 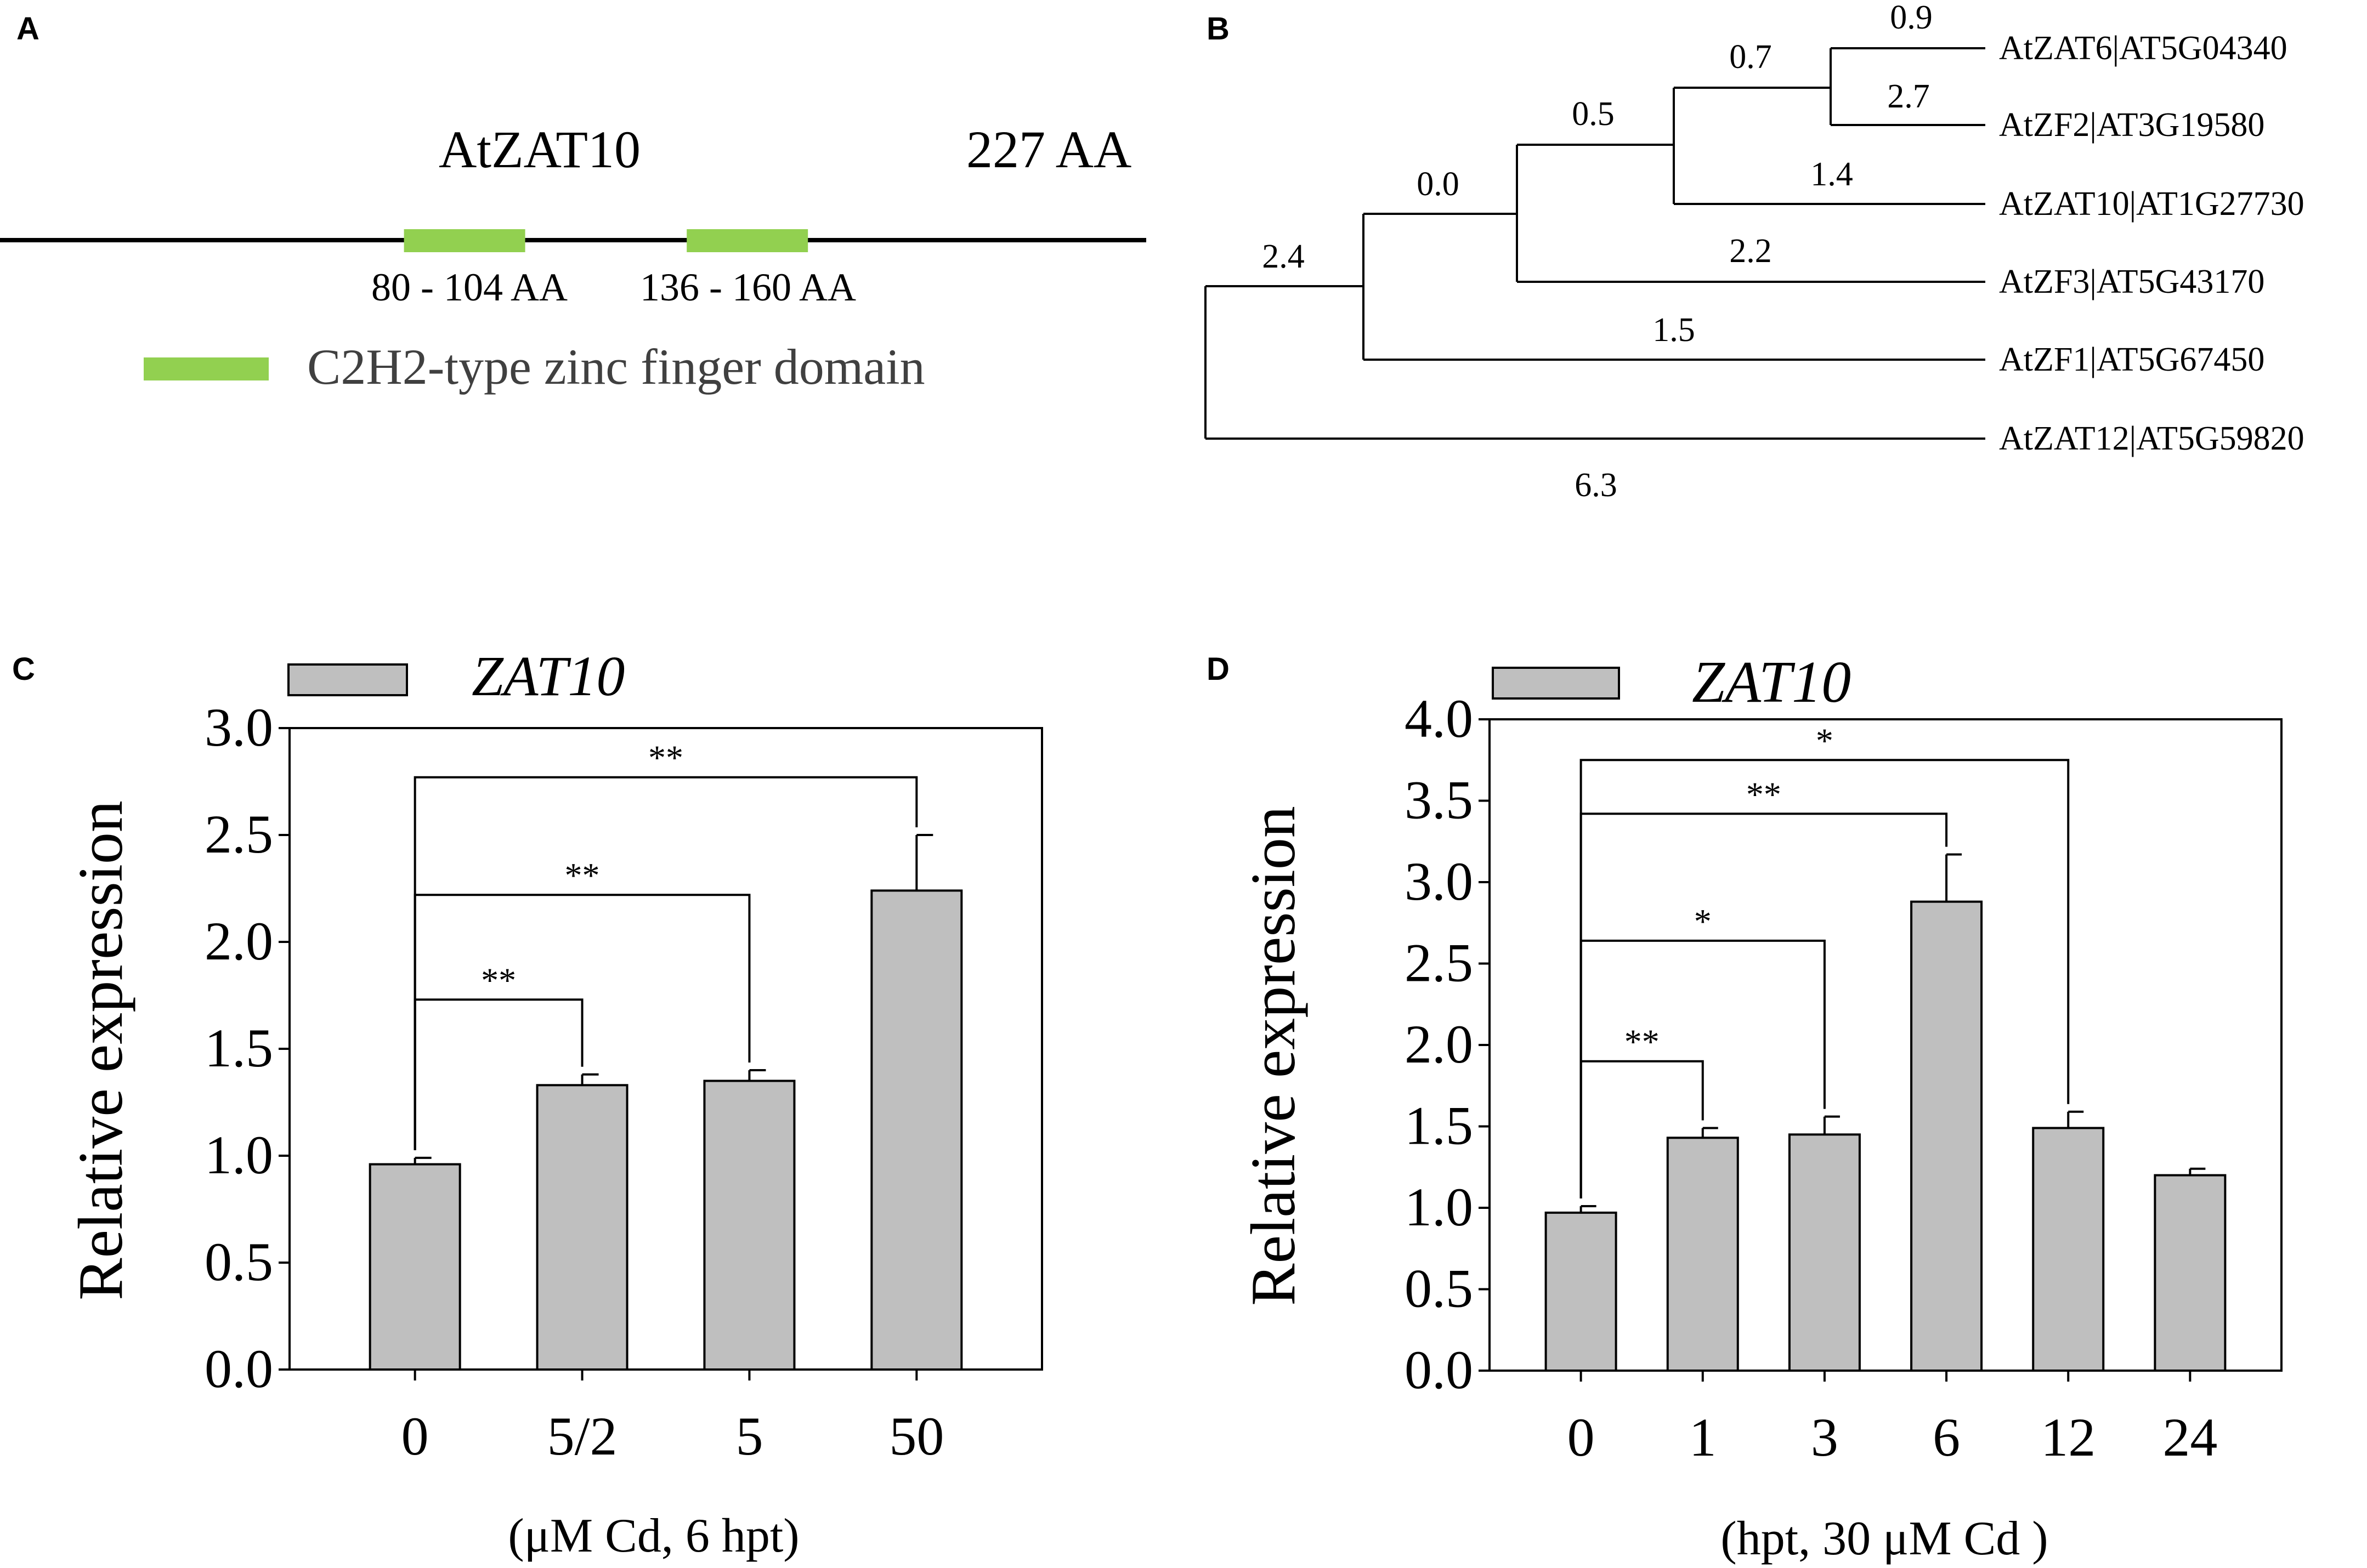 What do you see at coordinates (1218, 669) in the screenshot?
I see `panel-d-letter: D` at bounding box center [1218, 669].